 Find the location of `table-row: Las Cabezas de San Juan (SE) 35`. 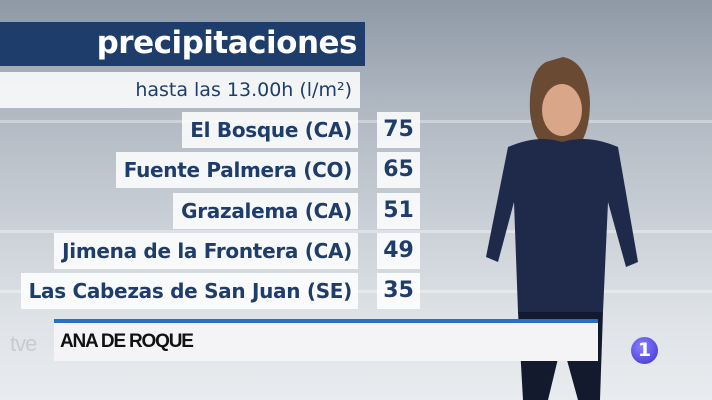

table-row: Las Cabezas de San Juan (SE) 35 is located at coordinates (210, 291).